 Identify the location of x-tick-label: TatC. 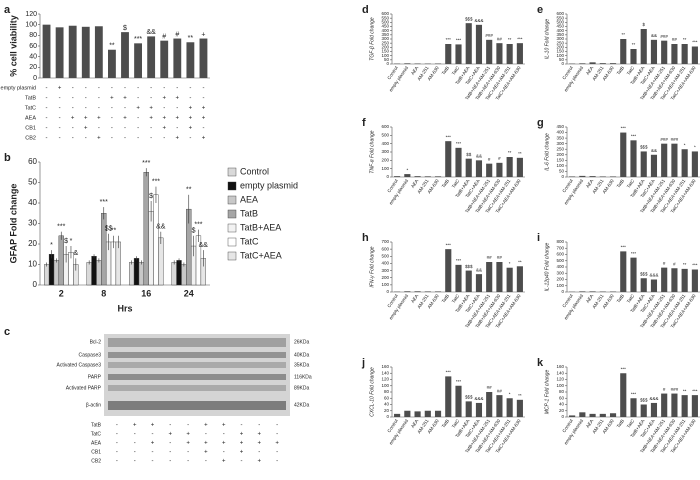
(456, 298).